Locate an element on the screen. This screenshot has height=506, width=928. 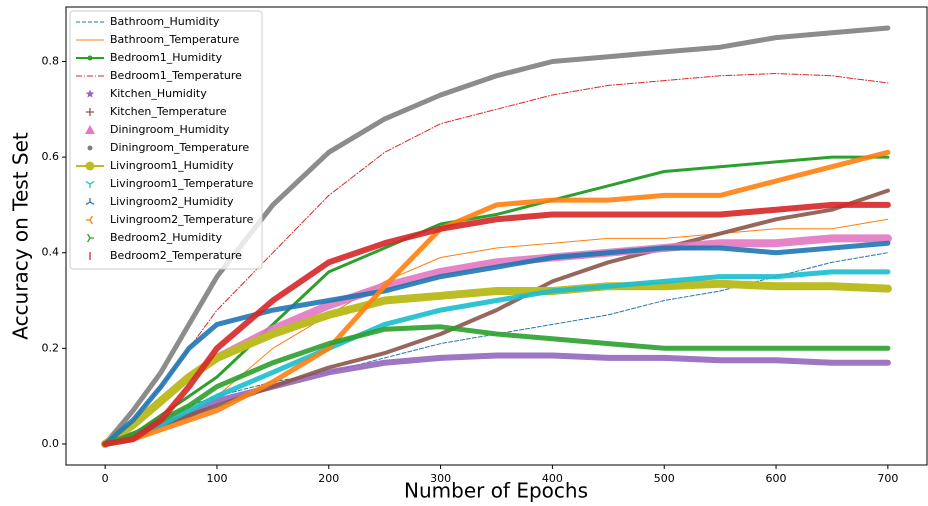
legend-label: Diningroom_Humidity is located at coordinates (170, 129).